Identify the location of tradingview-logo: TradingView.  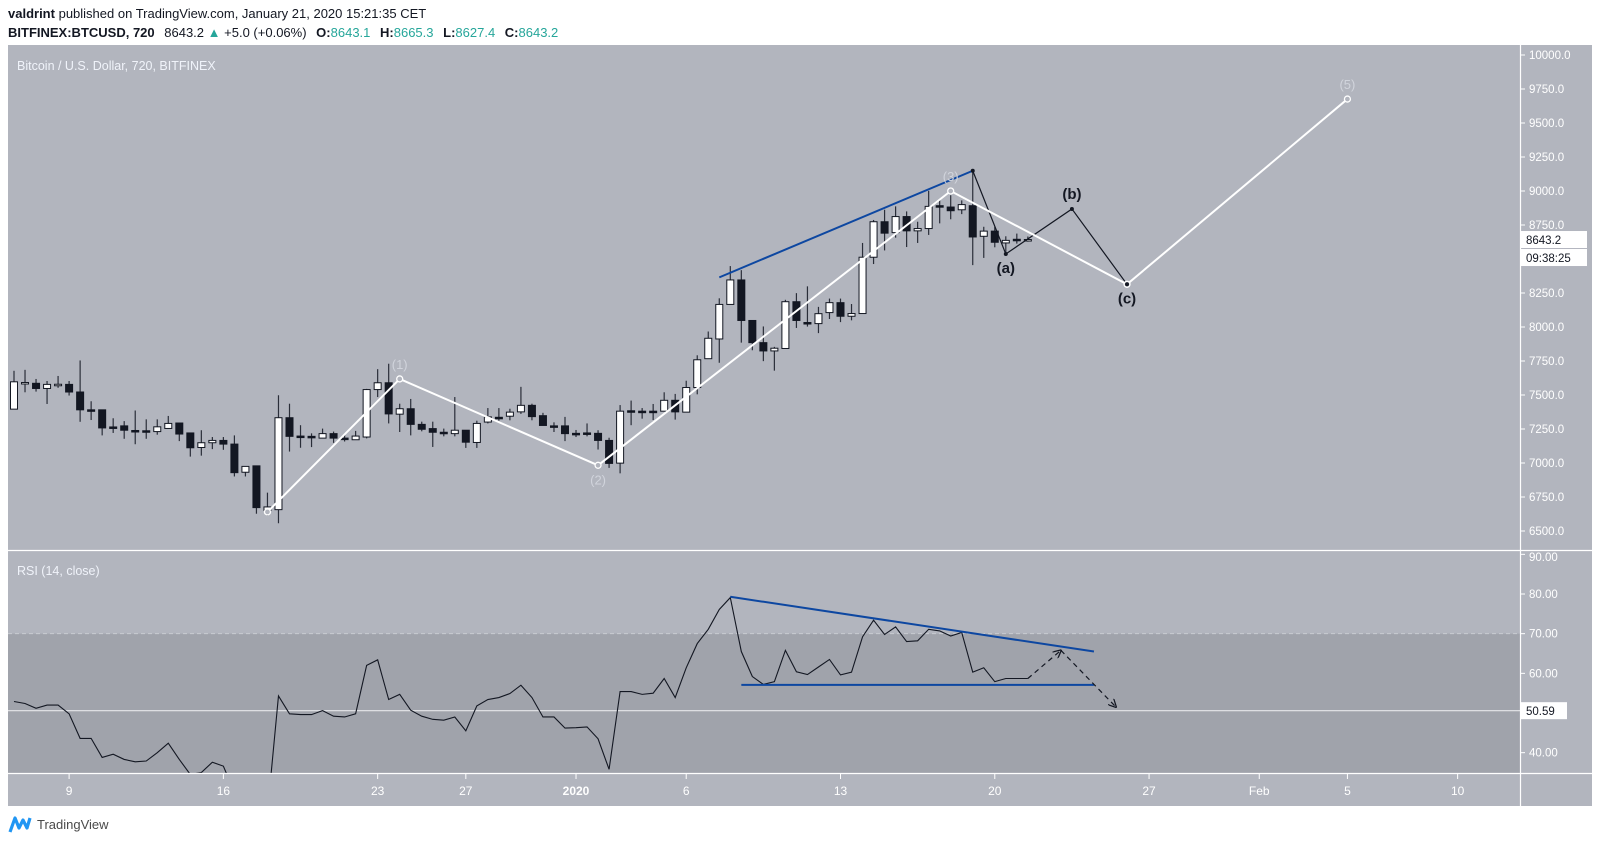
(58, 824).